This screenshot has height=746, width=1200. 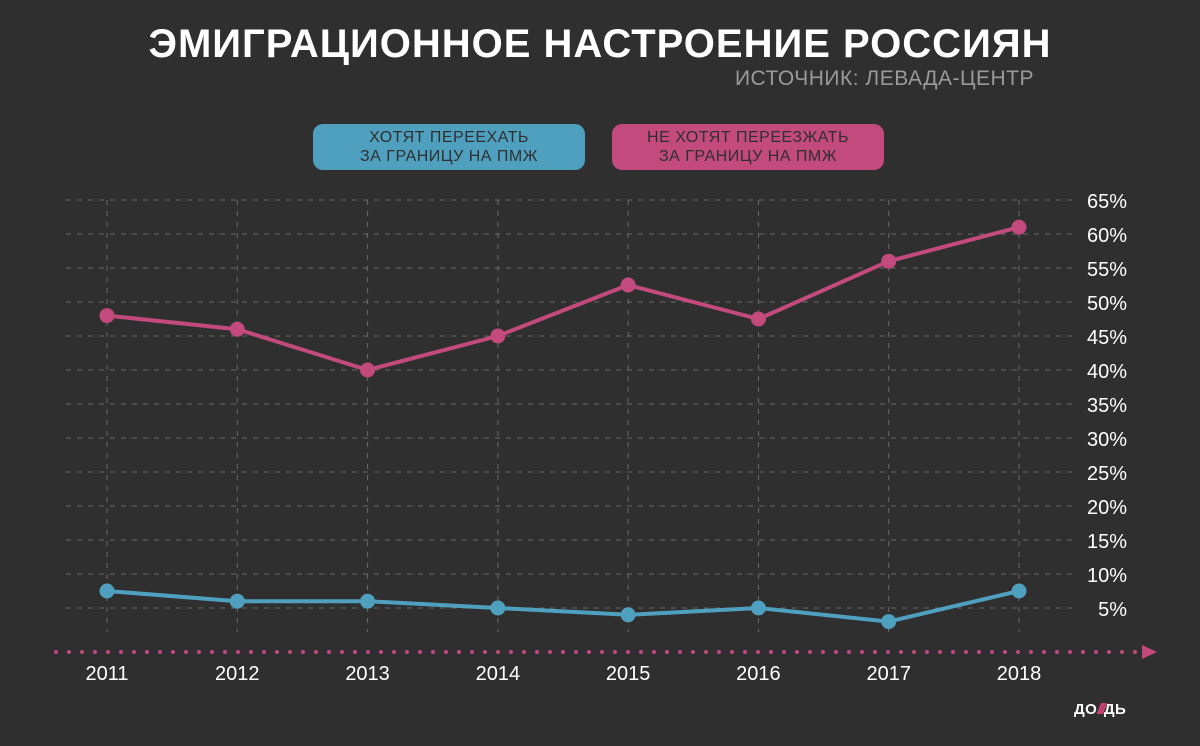 What do you see at coordinates (498, 674) in the screenshot?
I see `x-tick-label: 2014` at bounding box center [498, 674].